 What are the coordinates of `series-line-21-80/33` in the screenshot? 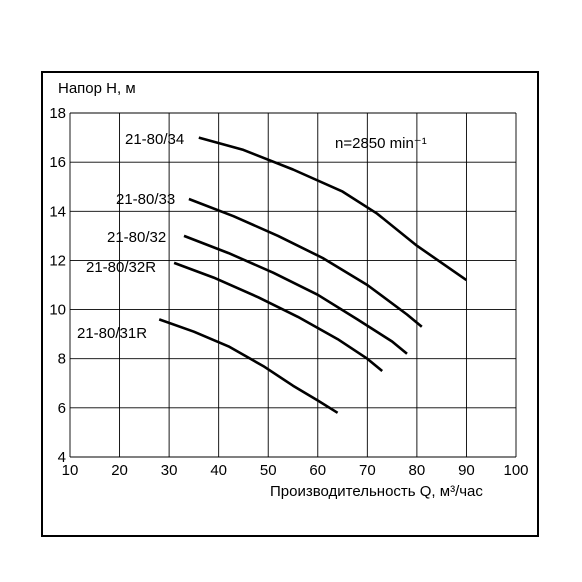 It's located at (305, 262).